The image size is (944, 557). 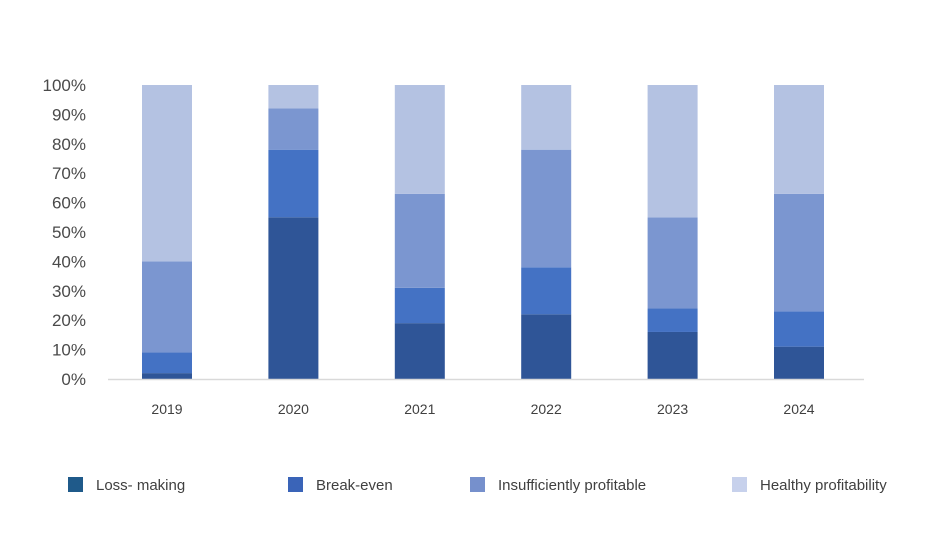 I want to click on bar-stack-2020, so click(x=293, y=232).